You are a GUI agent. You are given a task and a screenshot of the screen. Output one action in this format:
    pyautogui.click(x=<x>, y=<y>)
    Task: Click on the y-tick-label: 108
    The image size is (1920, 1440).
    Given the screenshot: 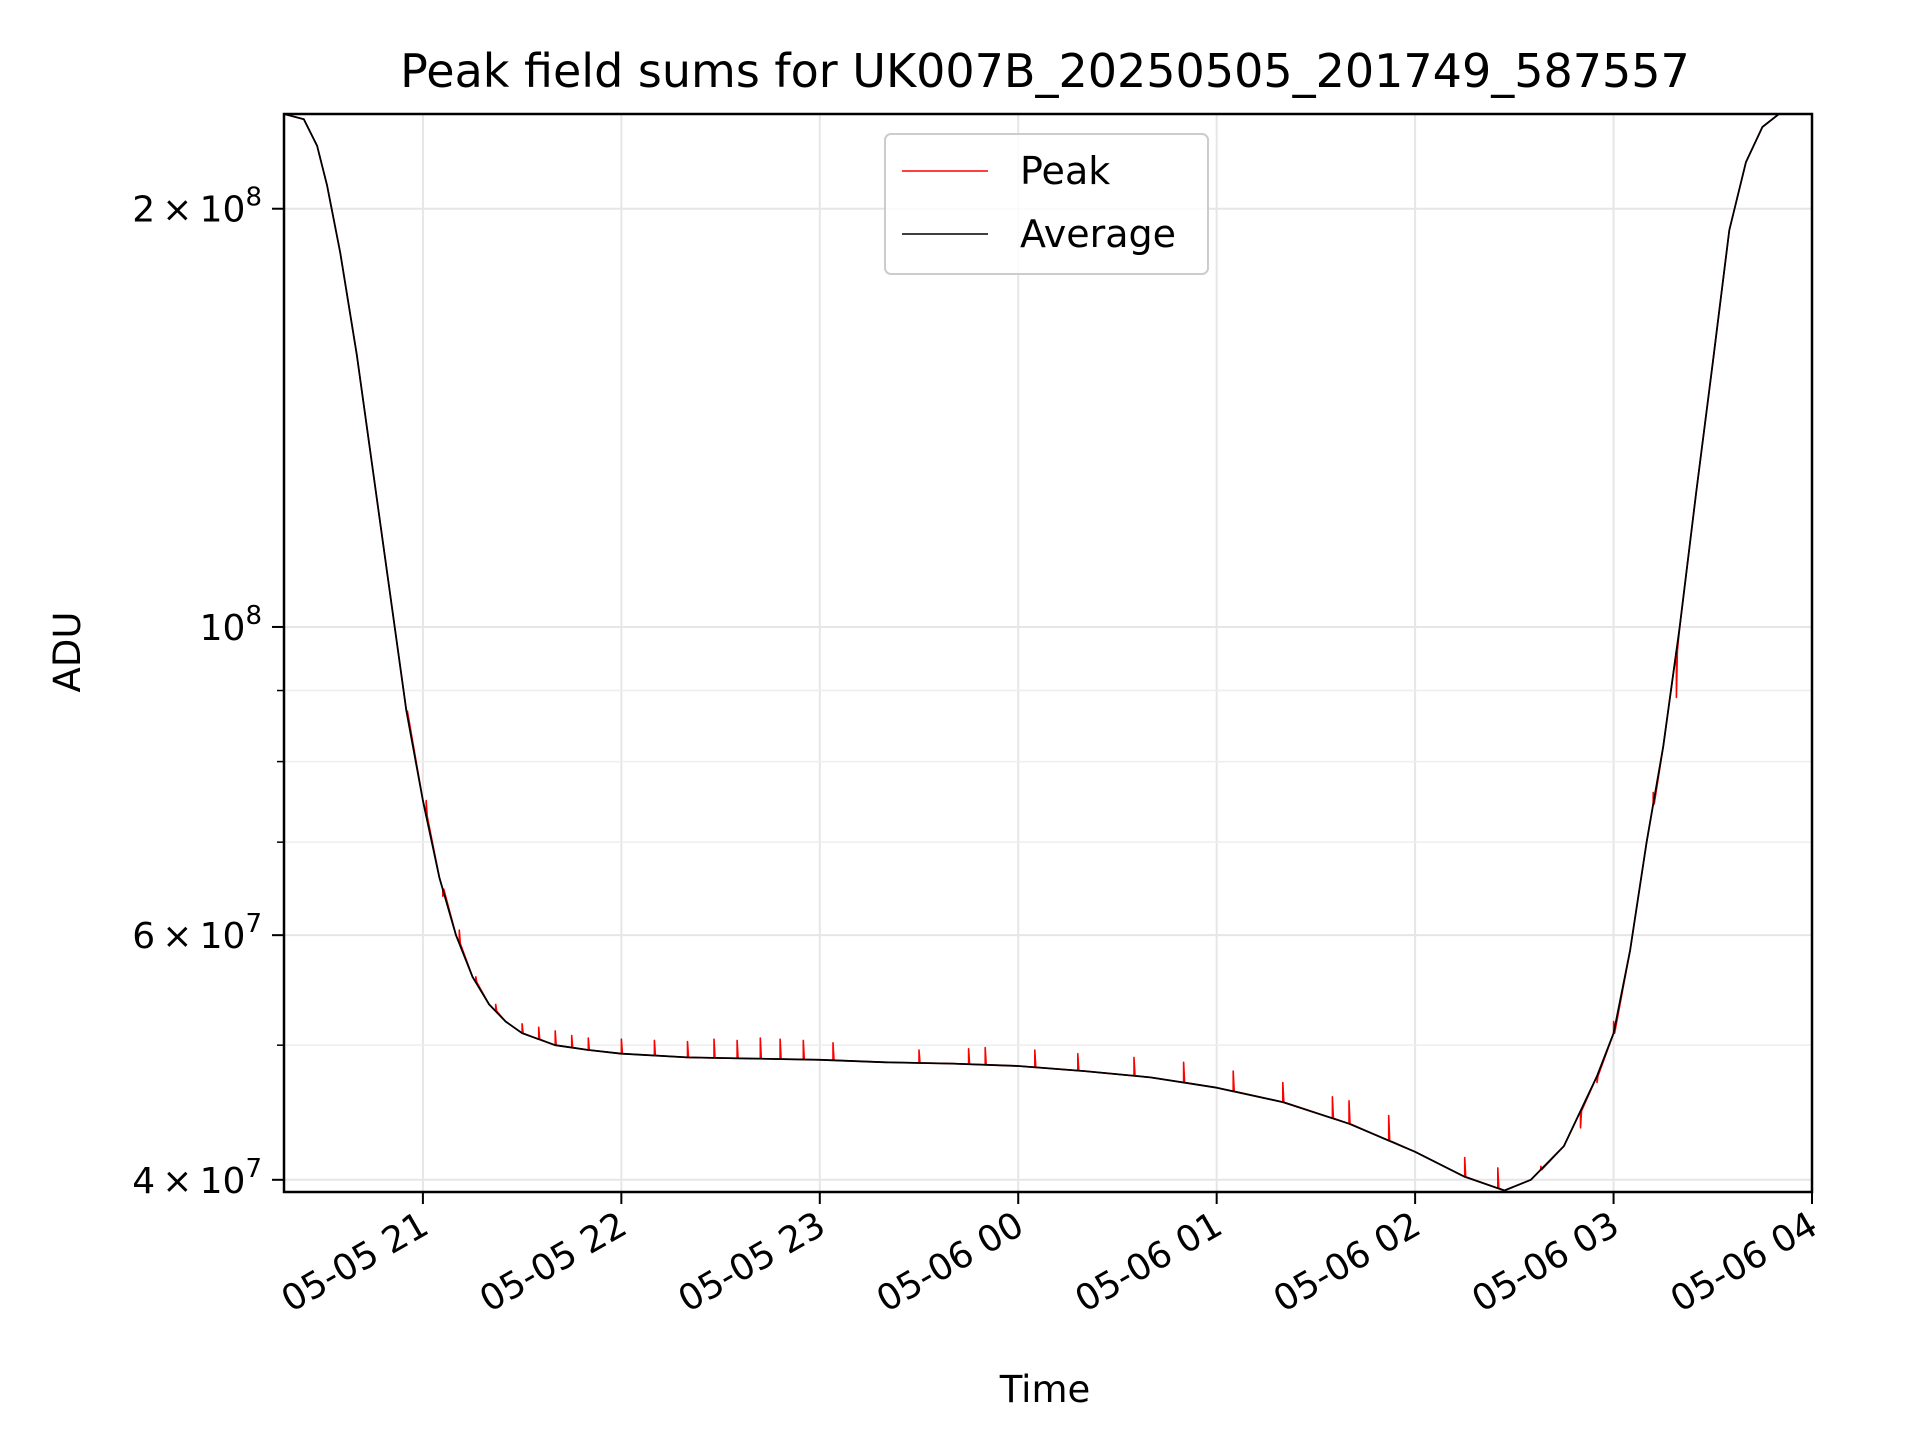 What is the action you would take?
    pyautogui.click(x=231, y=625)
    